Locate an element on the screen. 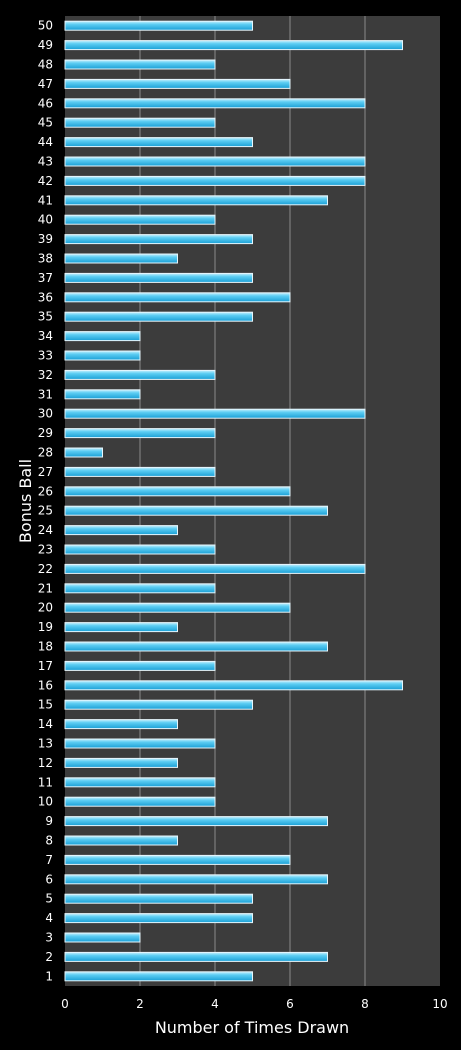 Image resolution: width=461 pixels, height=1050 pixels. y-tick-label: 25 is located at coordinates (45, 511).